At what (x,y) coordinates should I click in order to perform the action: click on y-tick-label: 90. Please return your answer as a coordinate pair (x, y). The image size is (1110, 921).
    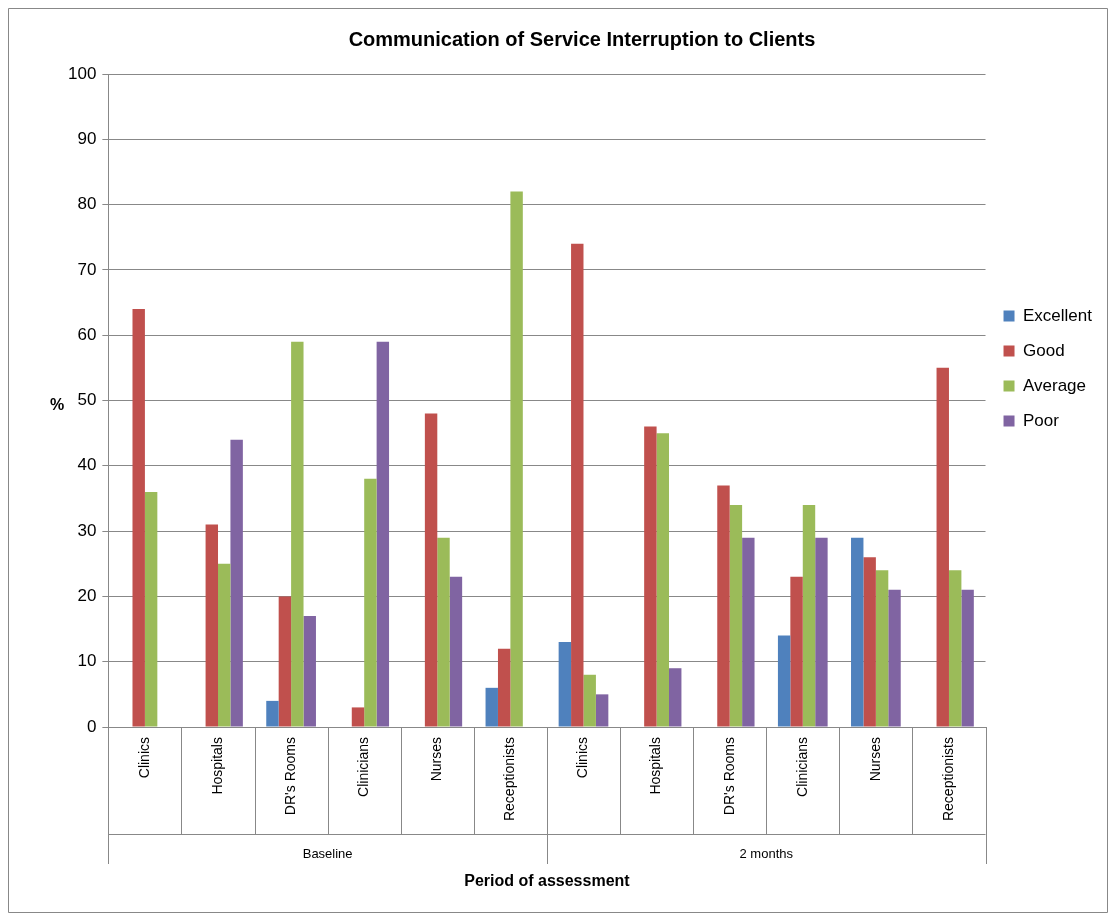
    Looking at the image, I should click on (87, 138).